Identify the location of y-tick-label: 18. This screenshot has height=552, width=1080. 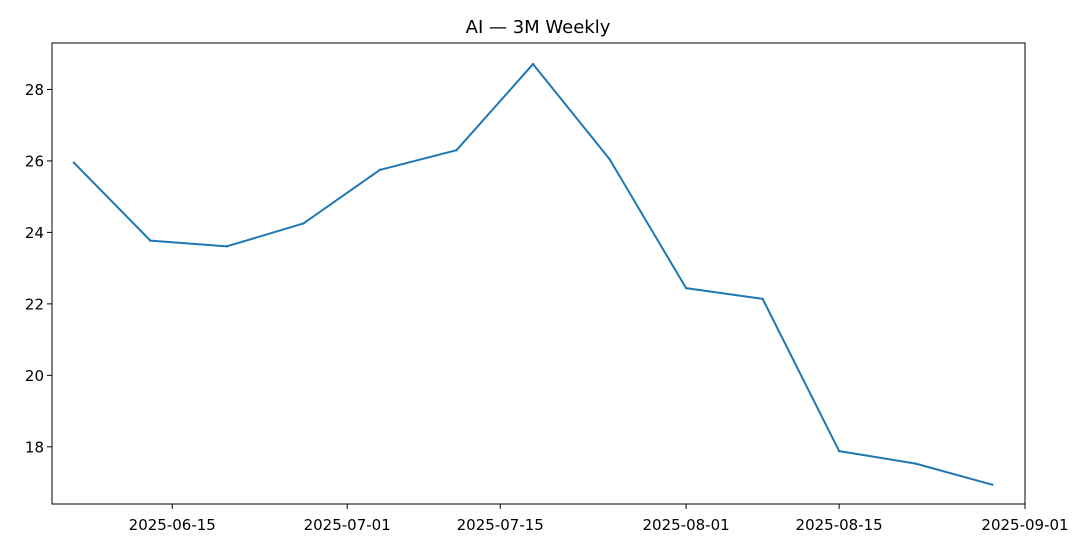
(34, 447).